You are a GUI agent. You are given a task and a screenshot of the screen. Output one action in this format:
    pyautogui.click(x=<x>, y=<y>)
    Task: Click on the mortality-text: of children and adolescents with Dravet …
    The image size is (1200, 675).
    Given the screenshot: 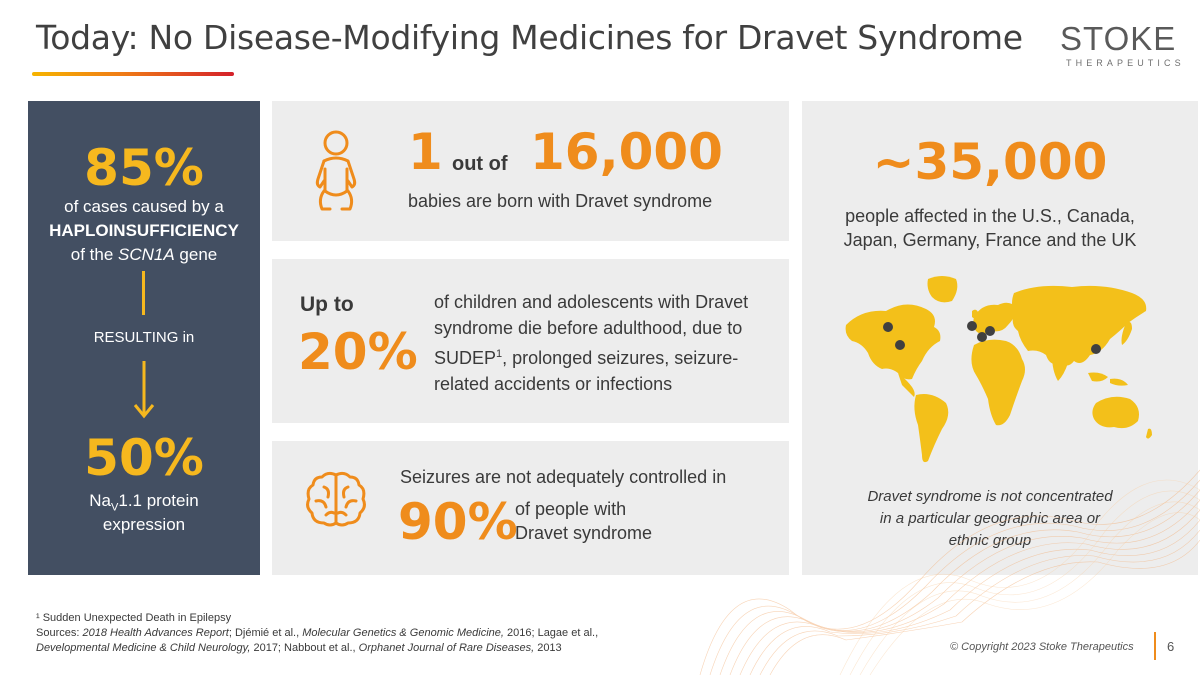 What is the action you would take?
    pyautogui.click(x=591, y=343)
    